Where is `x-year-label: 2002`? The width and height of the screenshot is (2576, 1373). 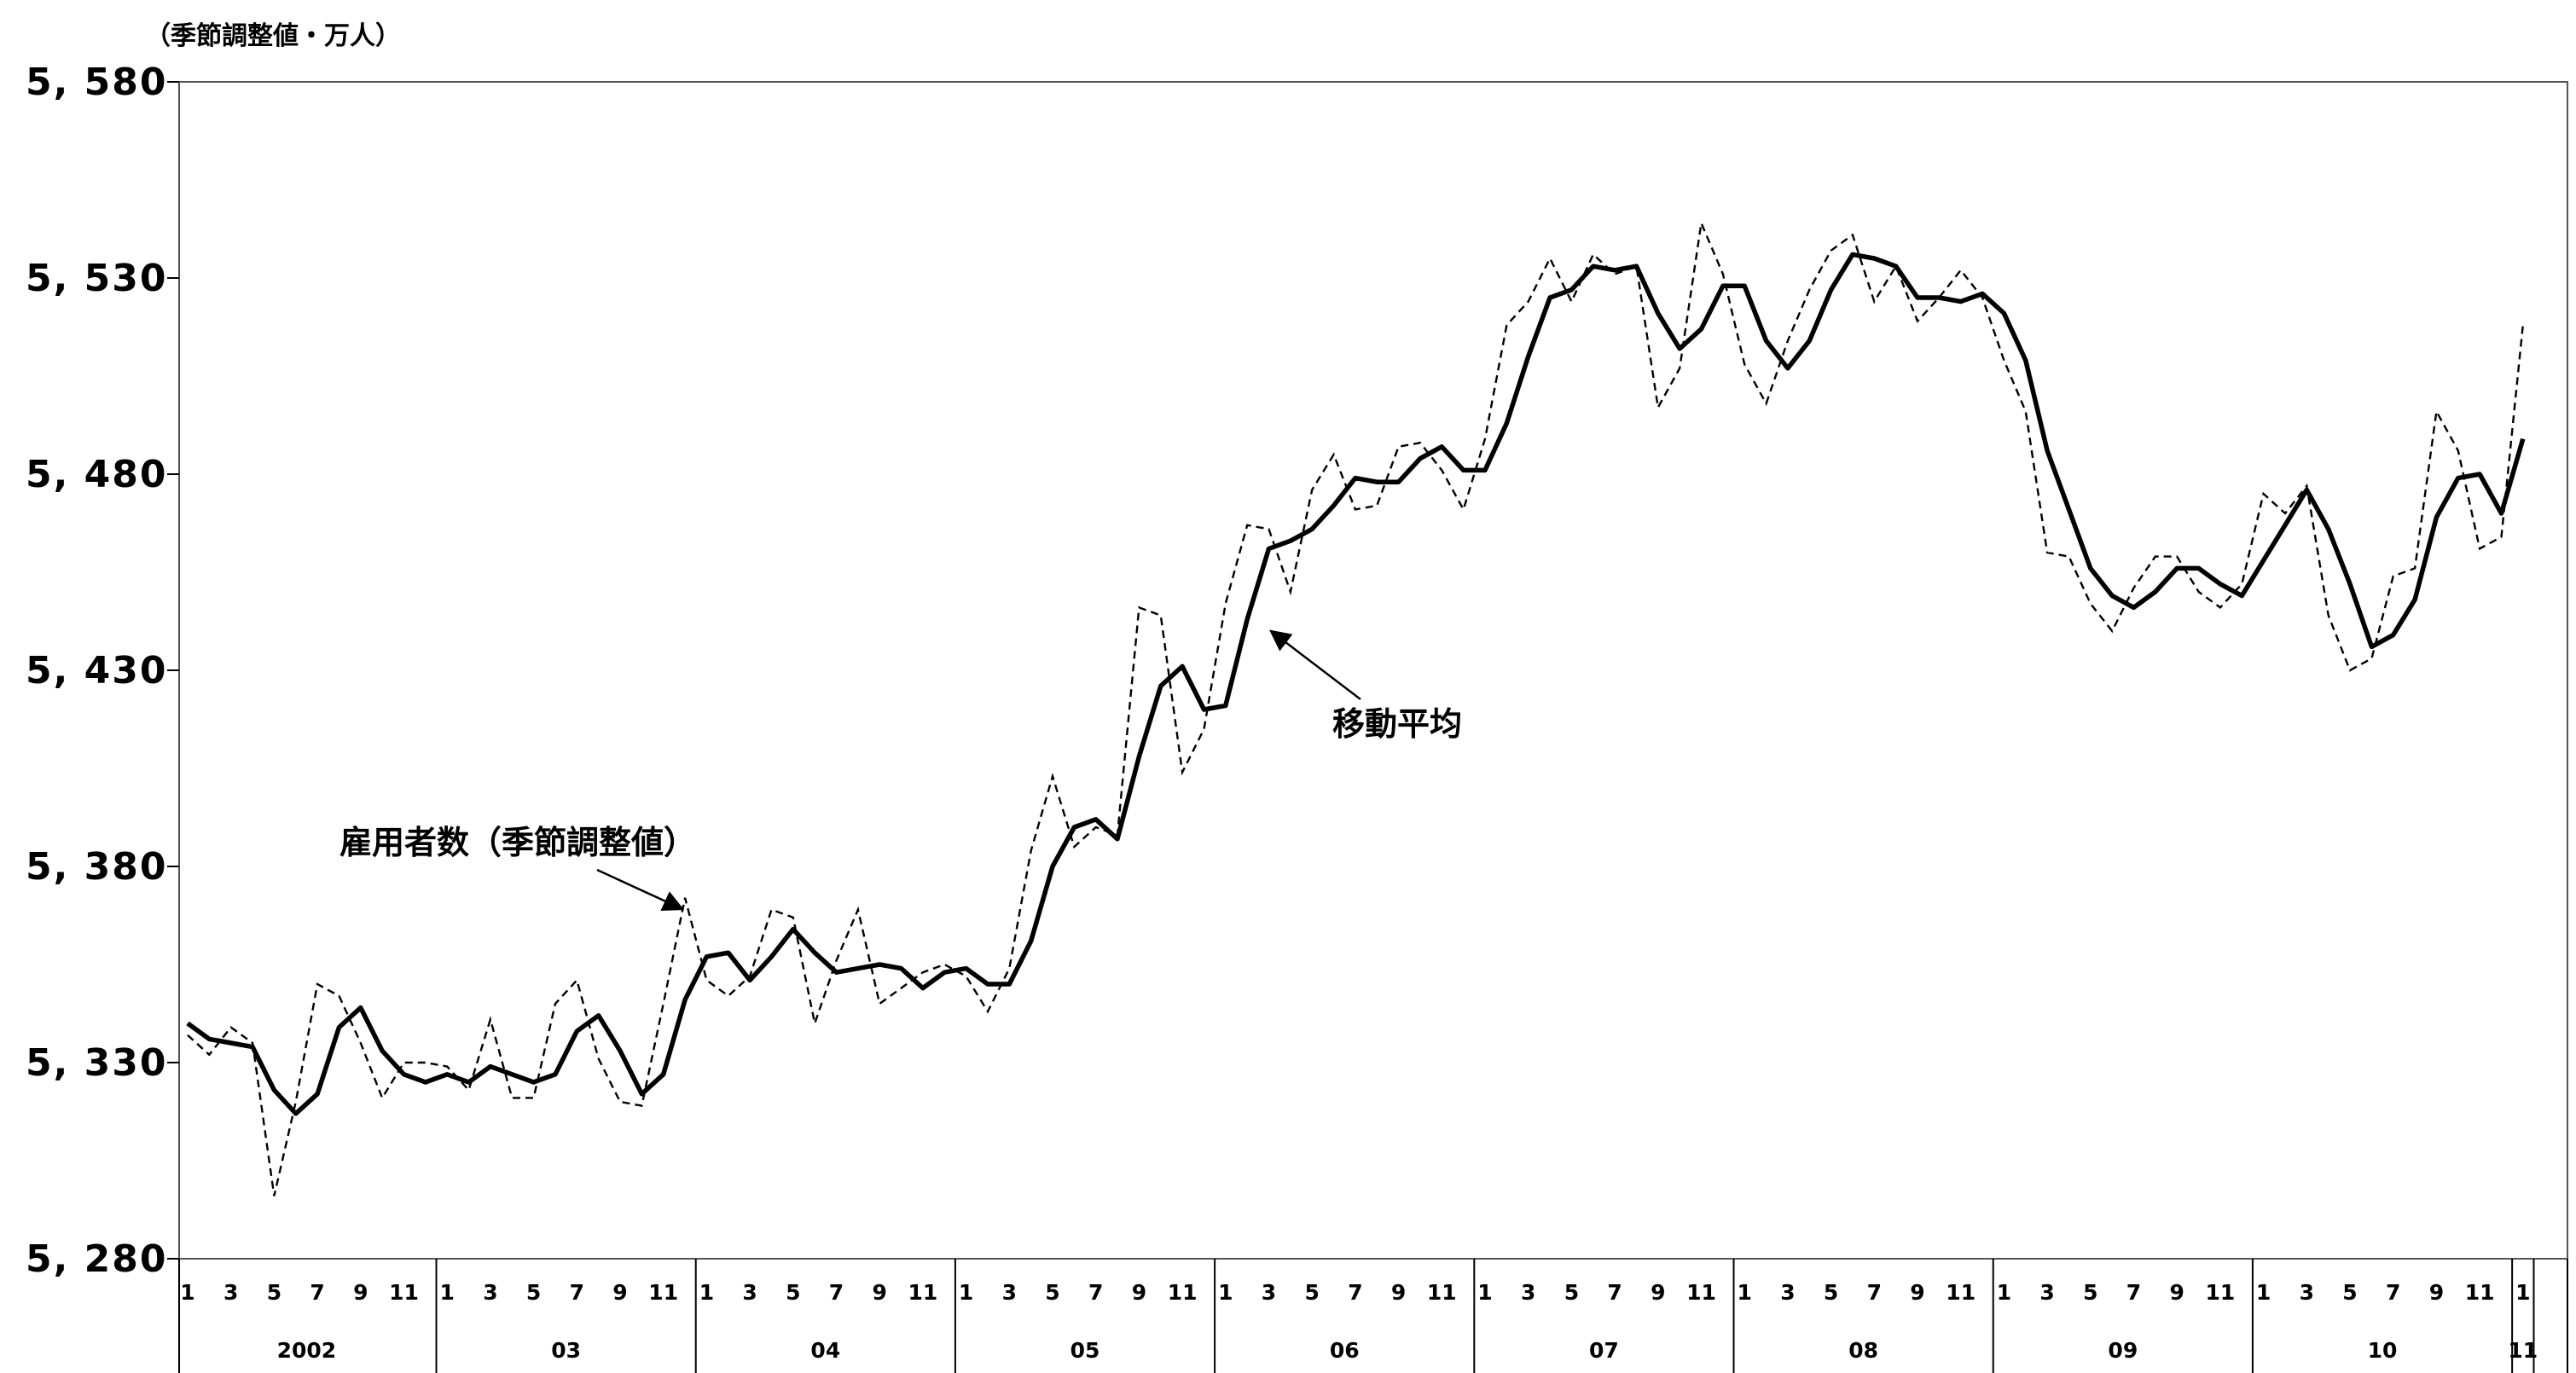
x-year-label: 2002 is located at coordinates (307, 1350).